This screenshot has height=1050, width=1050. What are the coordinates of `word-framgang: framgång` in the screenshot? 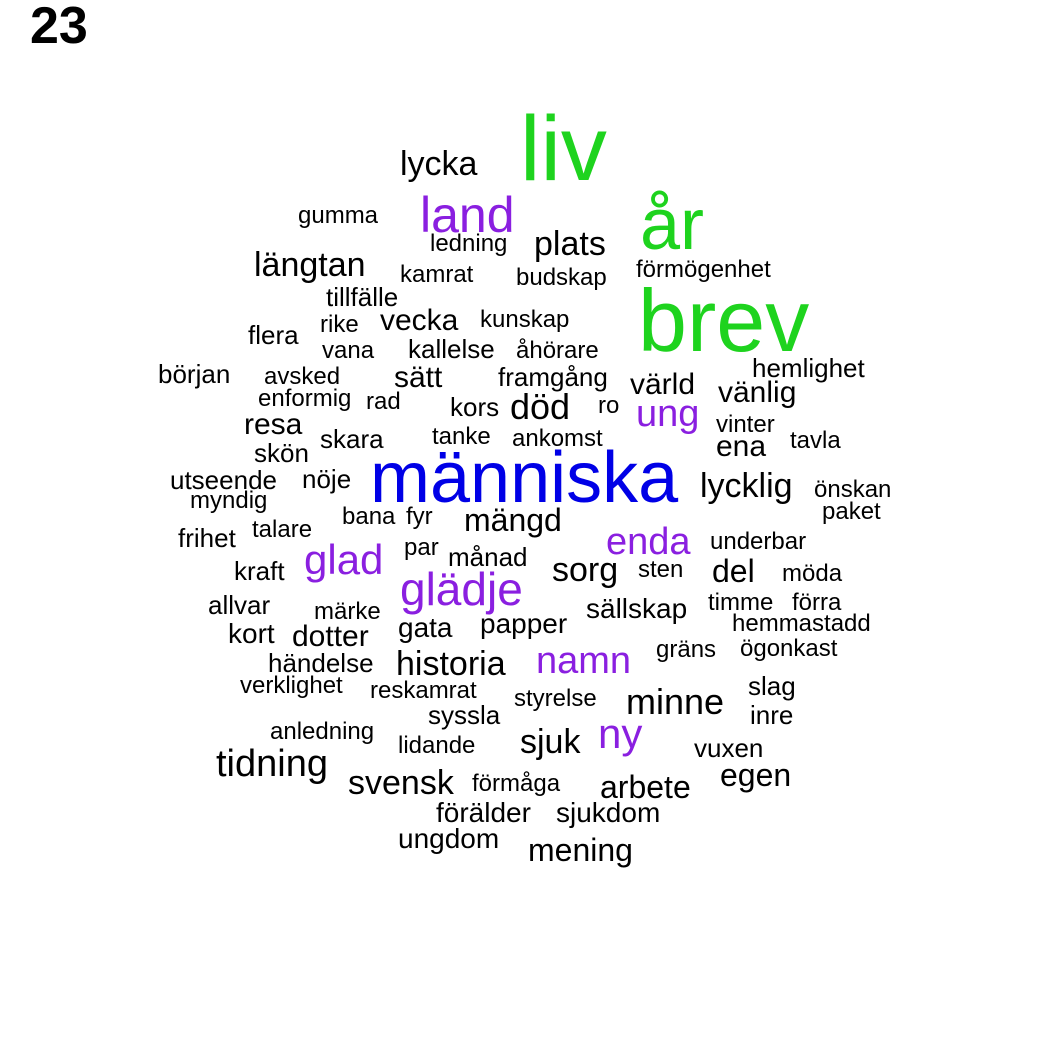 It's located at (553, 377).